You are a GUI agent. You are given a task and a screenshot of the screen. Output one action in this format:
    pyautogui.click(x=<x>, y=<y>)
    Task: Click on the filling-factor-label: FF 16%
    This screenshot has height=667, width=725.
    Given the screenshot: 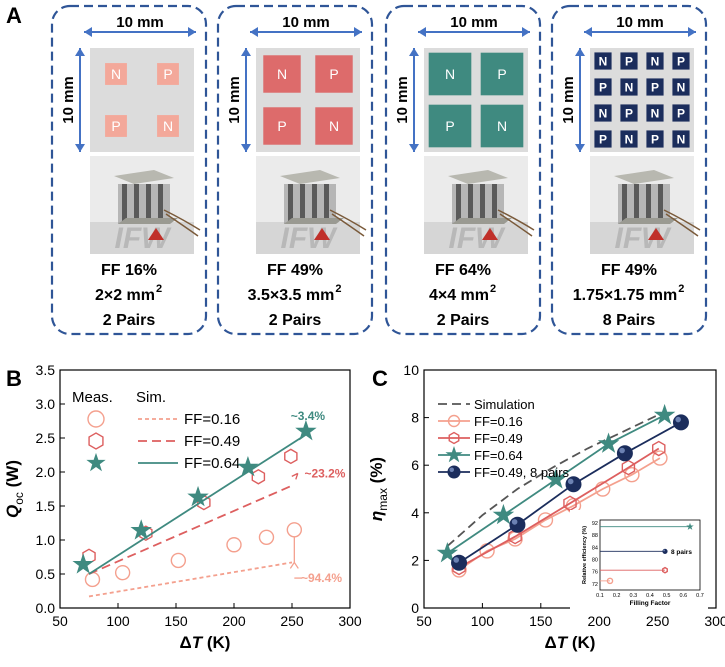 What is the action you would take?
    pyautogui.click(x=129, y=270)
    